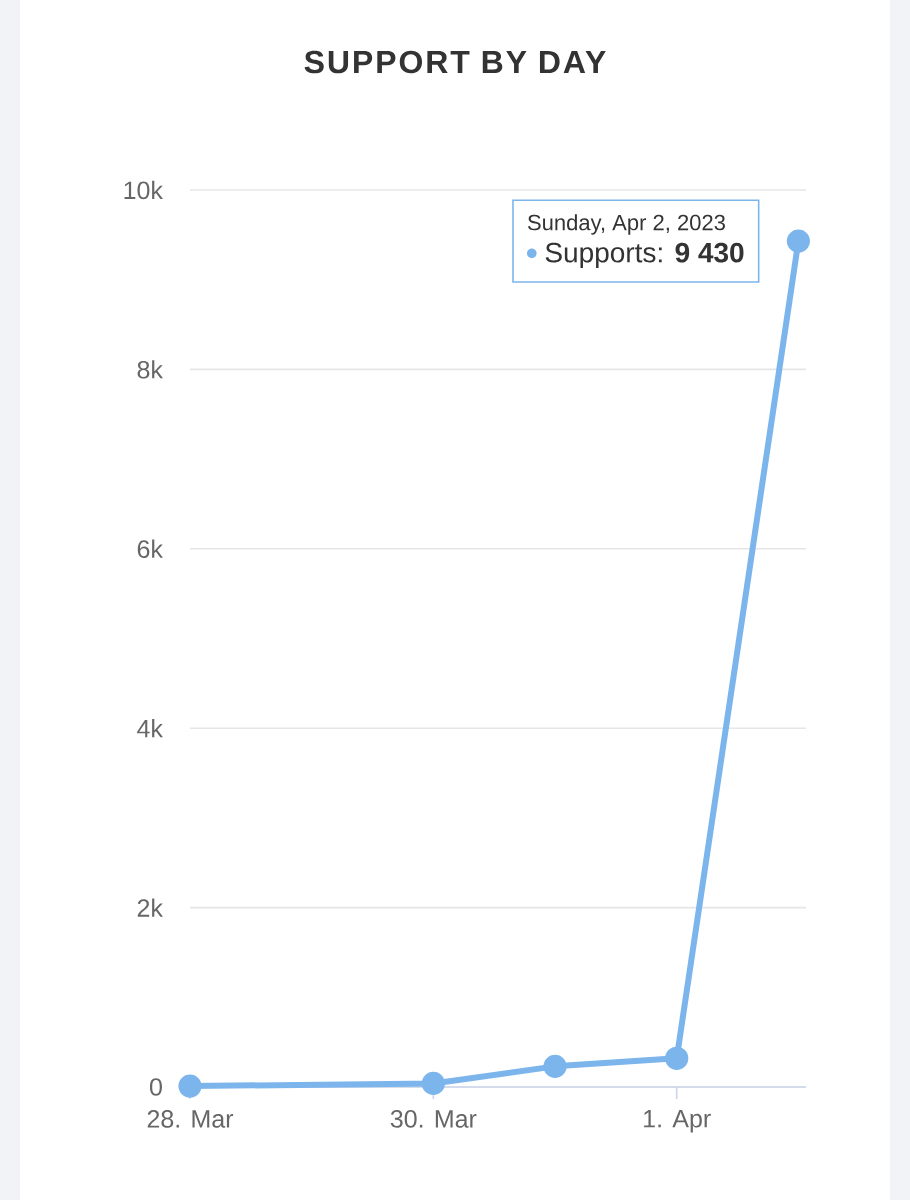  Describe the element at coordinates (150, 907) in the screenshot. I see `y-tick-label: 2k` at that location.